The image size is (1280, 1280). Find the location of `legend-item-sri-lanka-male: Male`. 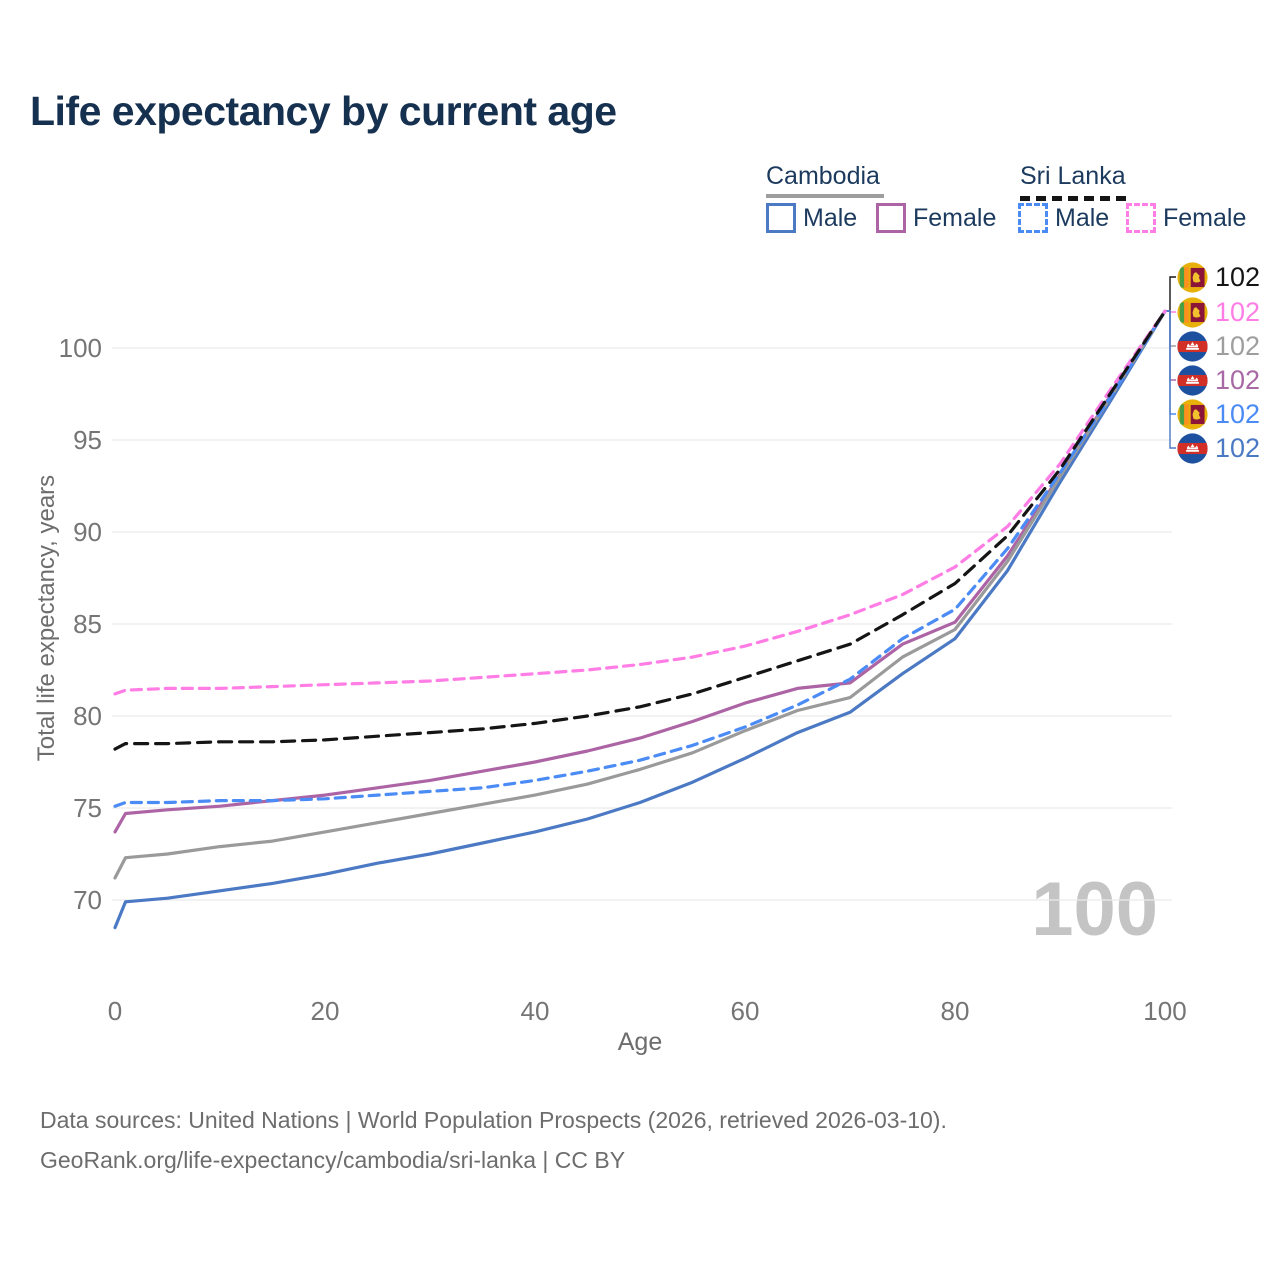

legend-item-sri-lanka-male: Male is located at coordinates (1063, 218).